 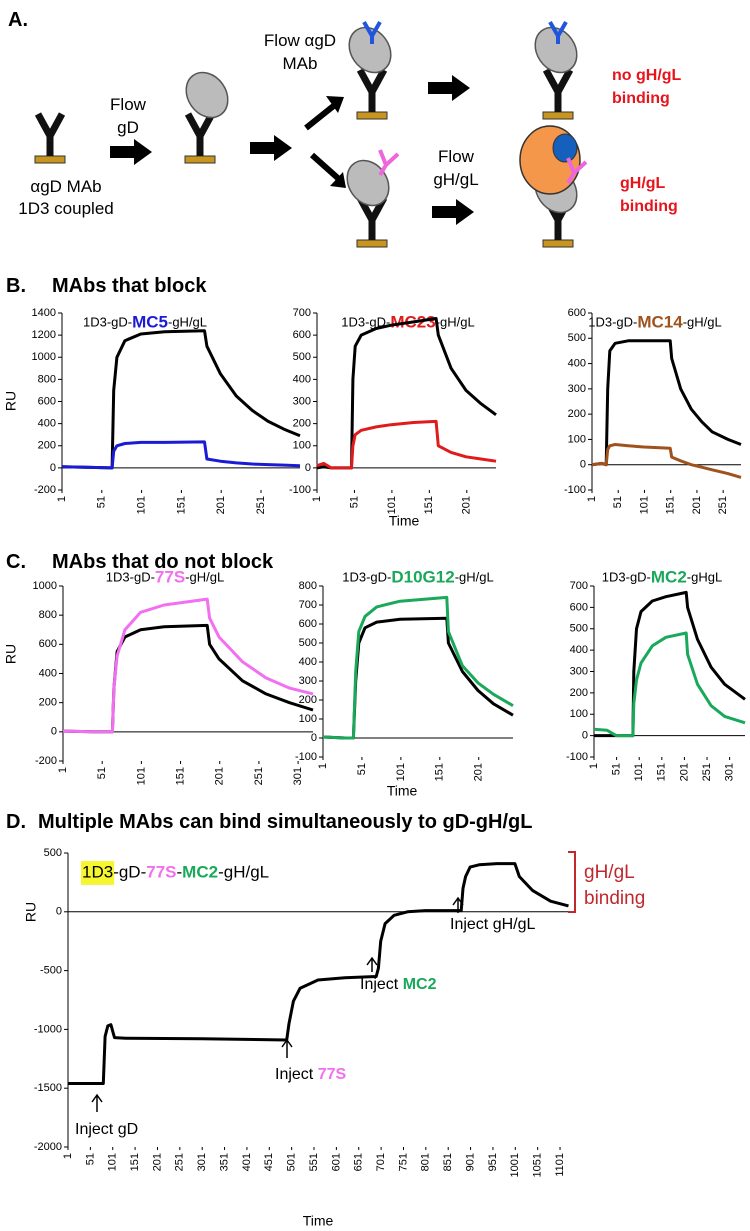 What do you see at coordinates (538, 1165) in the screenshot?
I see `x-tick-label: 1051` at bounding box center [538, 1165].